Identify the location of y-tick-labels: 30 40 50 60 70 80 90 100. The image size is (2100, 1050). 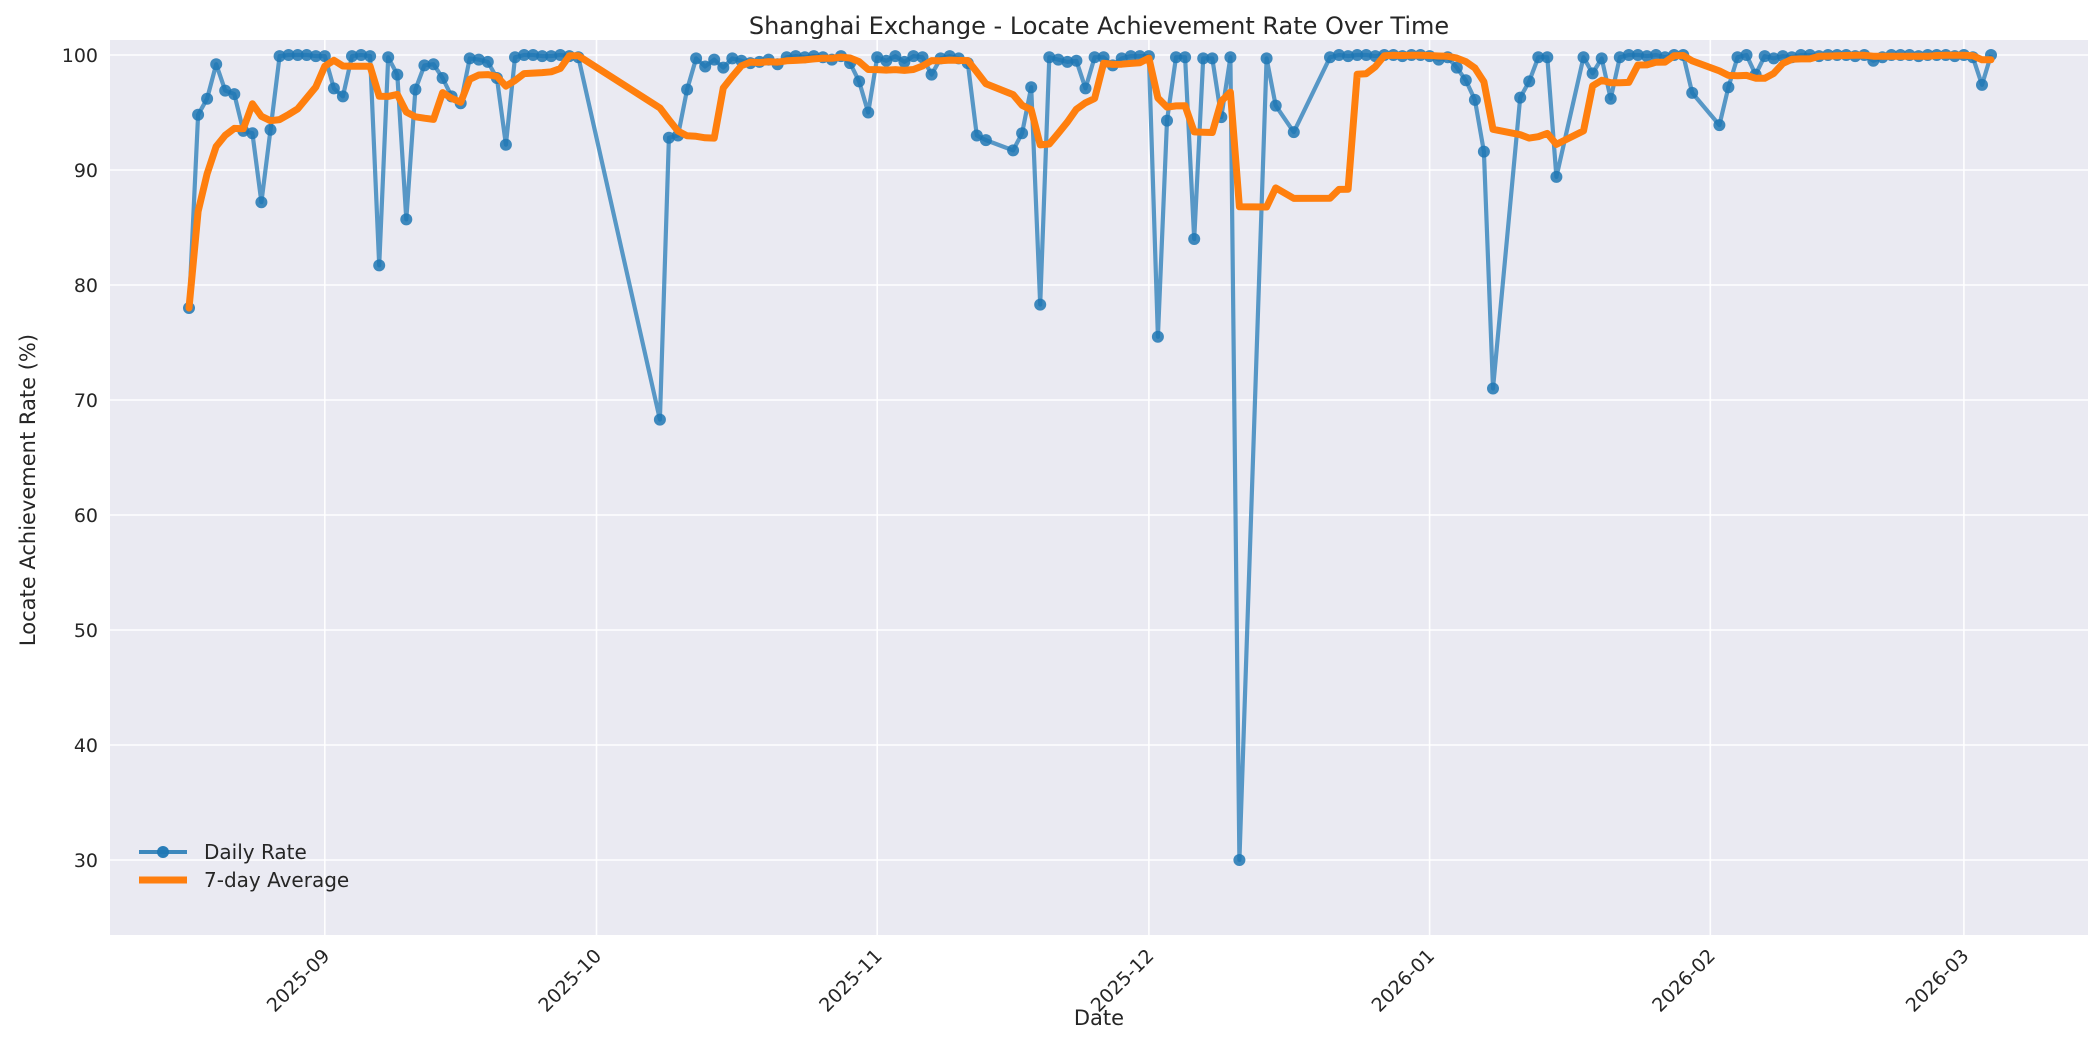
(80, 458).